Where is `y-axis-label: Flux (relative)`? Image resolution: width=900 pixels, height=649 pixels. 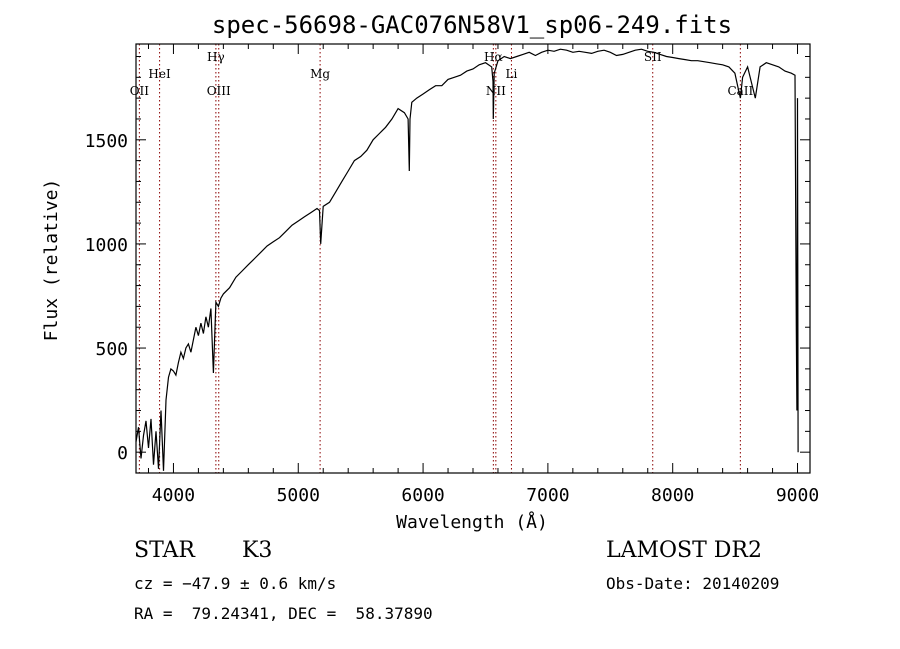 y-axis-label: Flux (relative) is located at coordinates (51, 260).